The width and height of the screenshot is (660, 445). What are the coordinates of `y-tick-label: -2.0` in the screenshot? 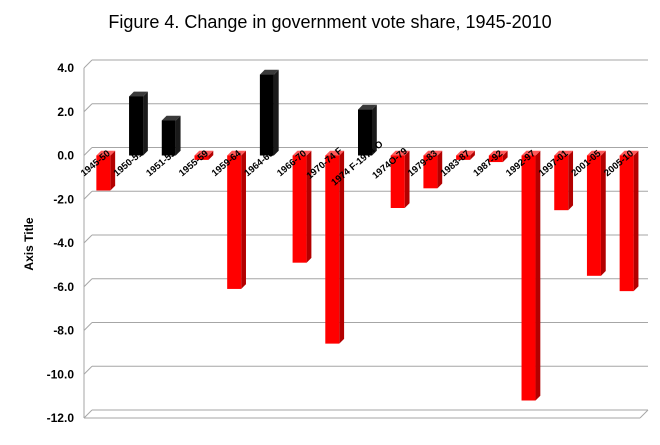 It's located at (63, 199).